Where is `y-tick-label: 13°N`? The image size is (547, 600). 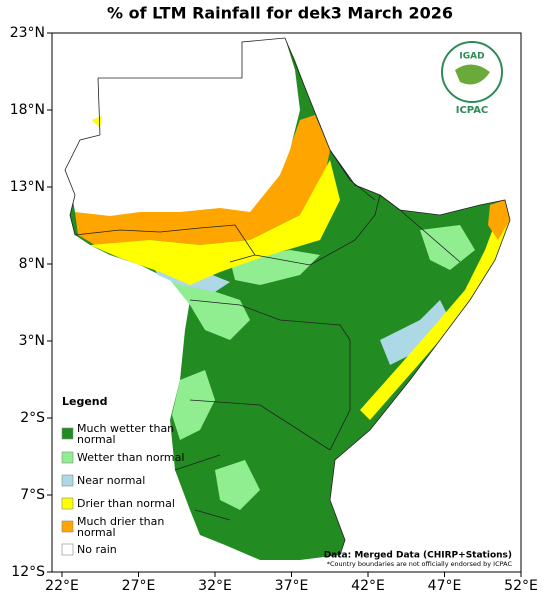 y-tick-label: 13°N is located at coordinates (27, 187).